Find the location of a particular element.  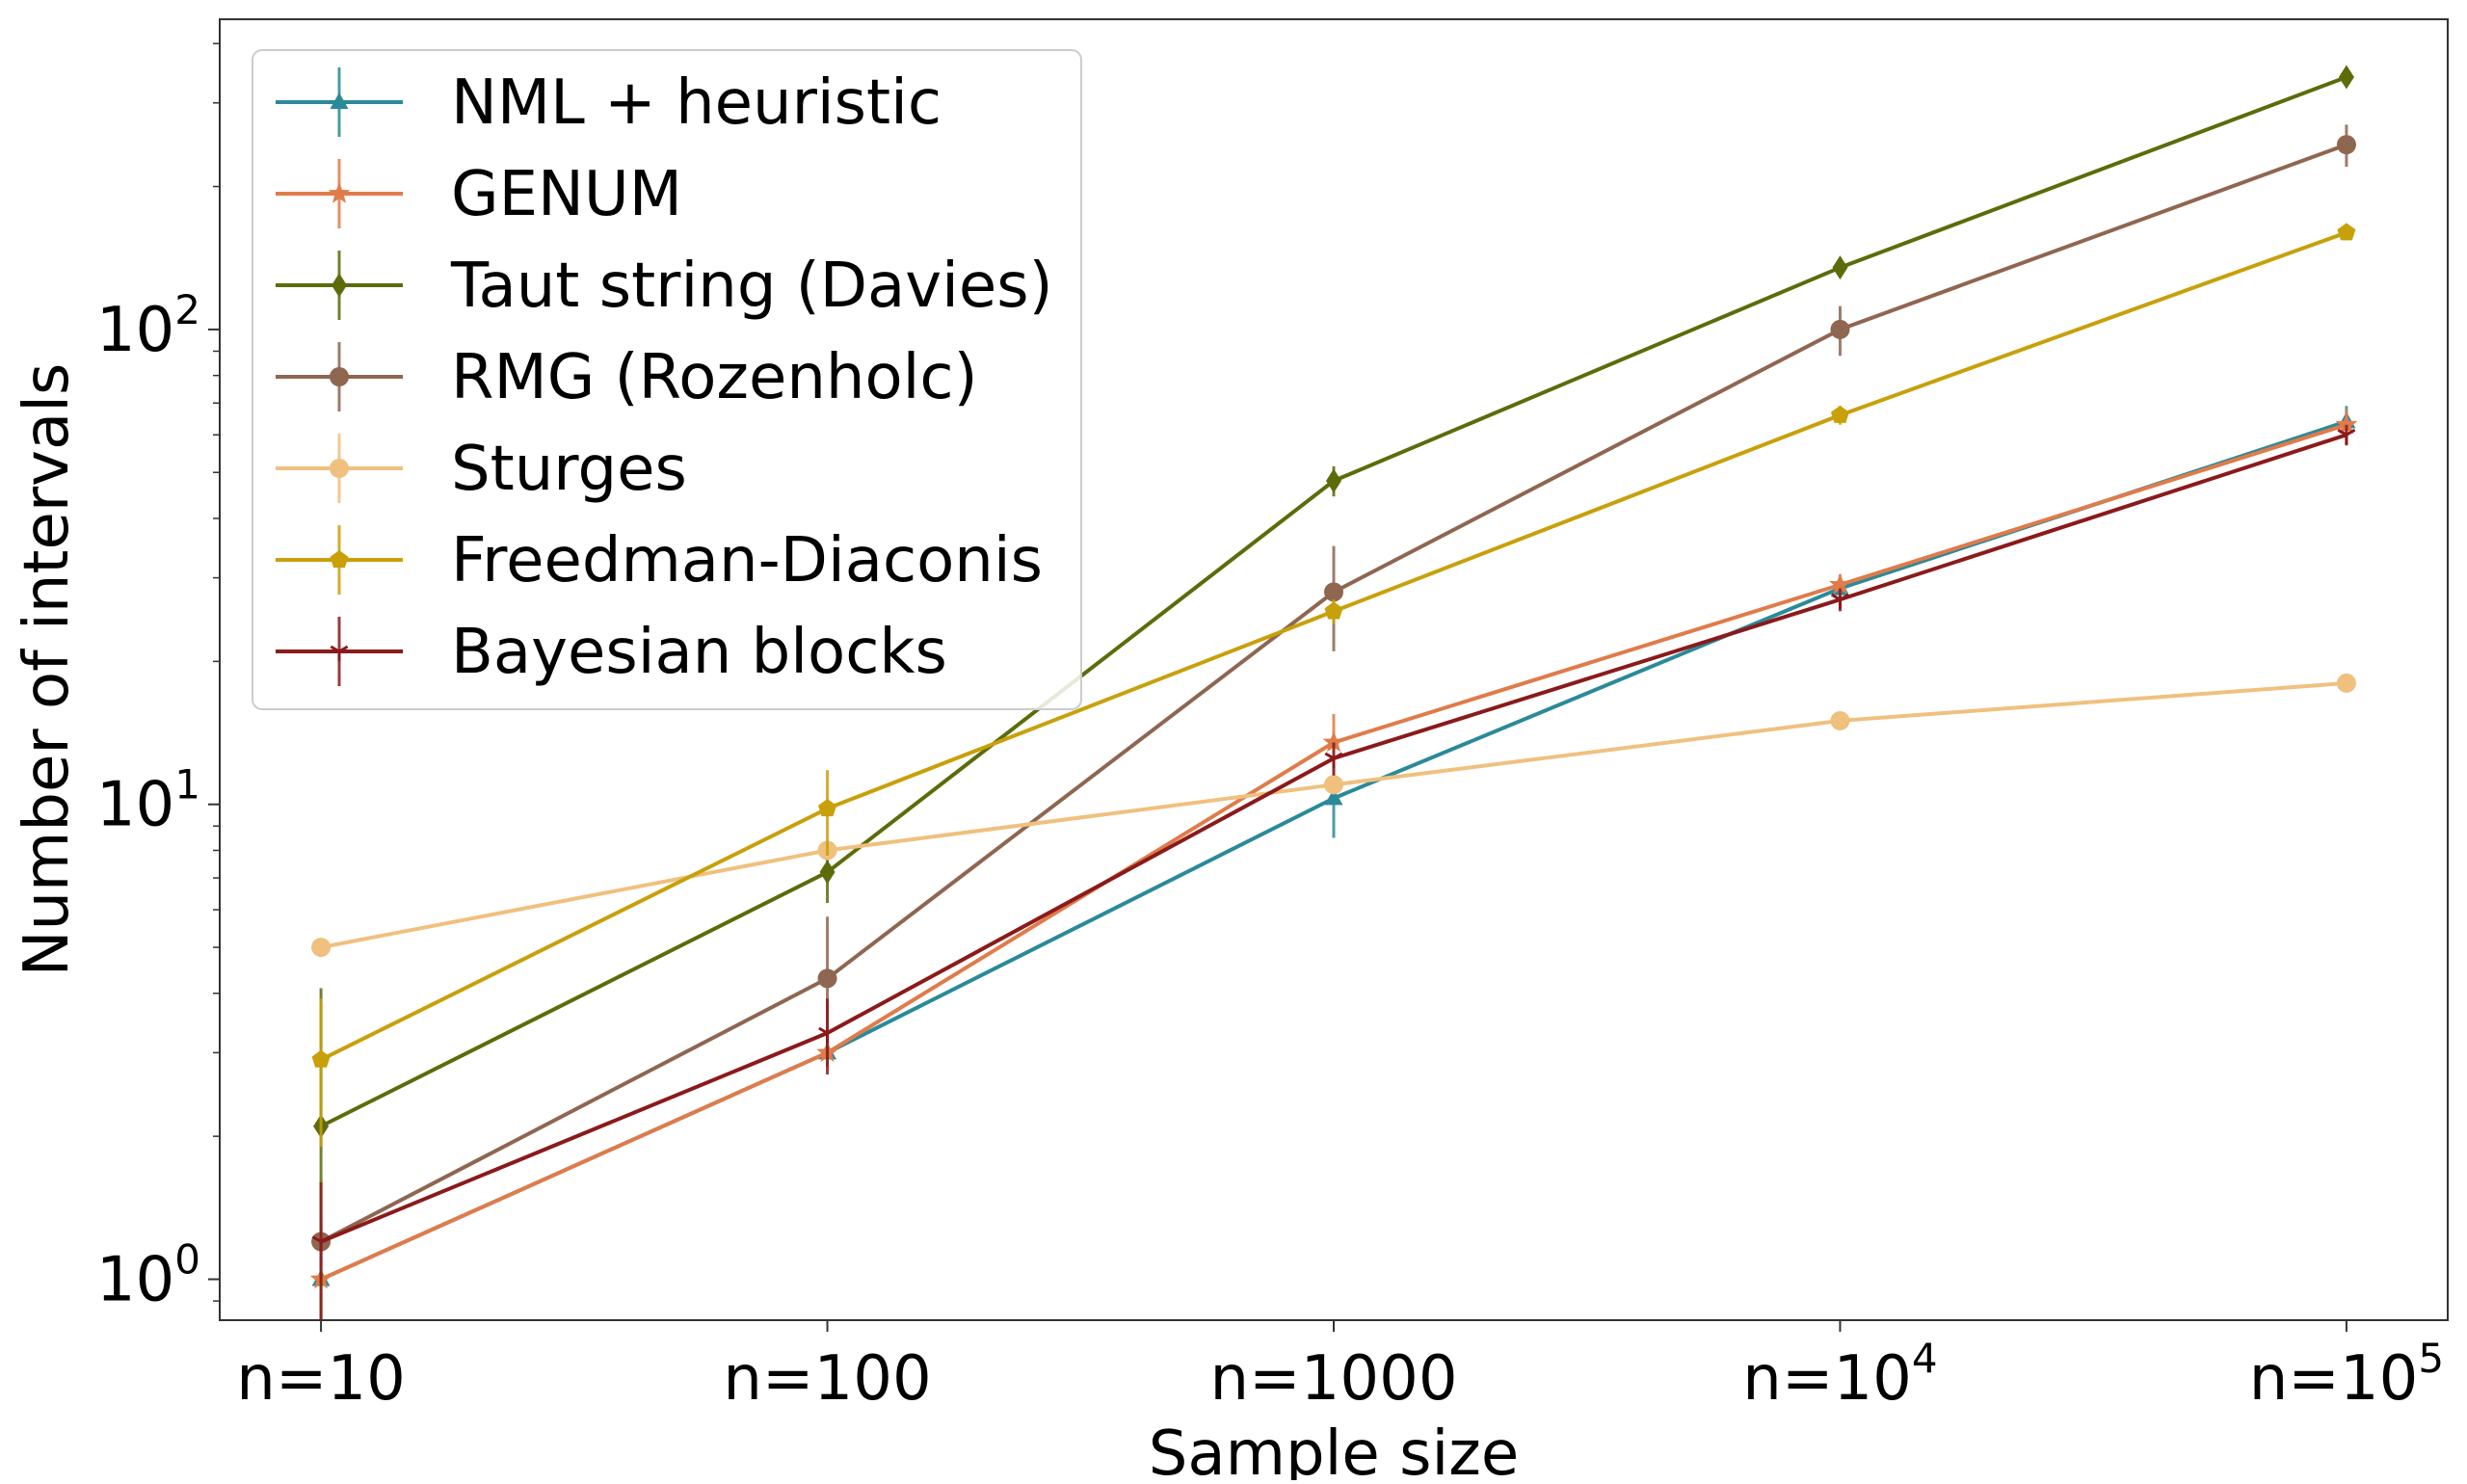

legend-label: Freedman-Diaconis is located at coordinates (747, 560).